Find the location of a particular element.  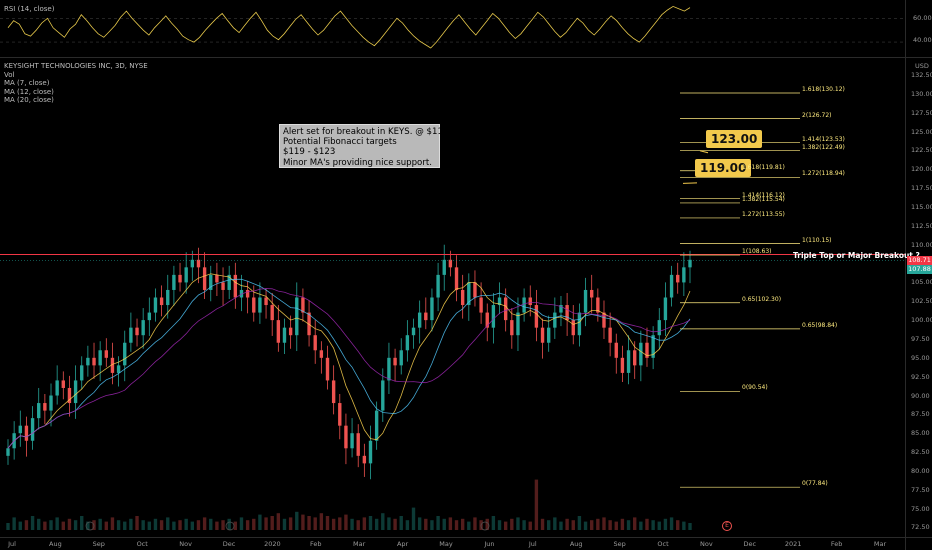

breakout-annotation: Triple Top or Major Breakout ? is located at coordinates (856, 255).